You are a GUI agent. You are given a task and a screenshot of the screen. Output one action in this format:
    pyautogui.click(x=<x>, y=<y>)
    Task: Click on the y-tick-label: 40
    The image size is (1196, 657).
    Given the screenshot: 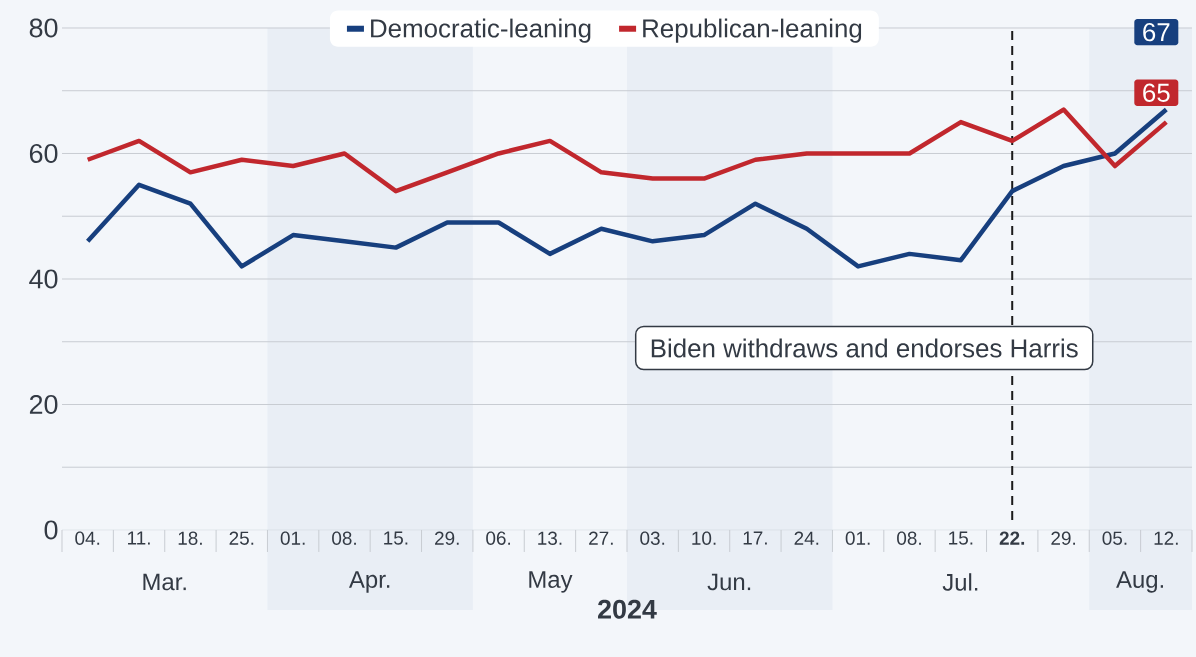 What is the action you would take?
    pyautogui.click(x=43, y=279)
    